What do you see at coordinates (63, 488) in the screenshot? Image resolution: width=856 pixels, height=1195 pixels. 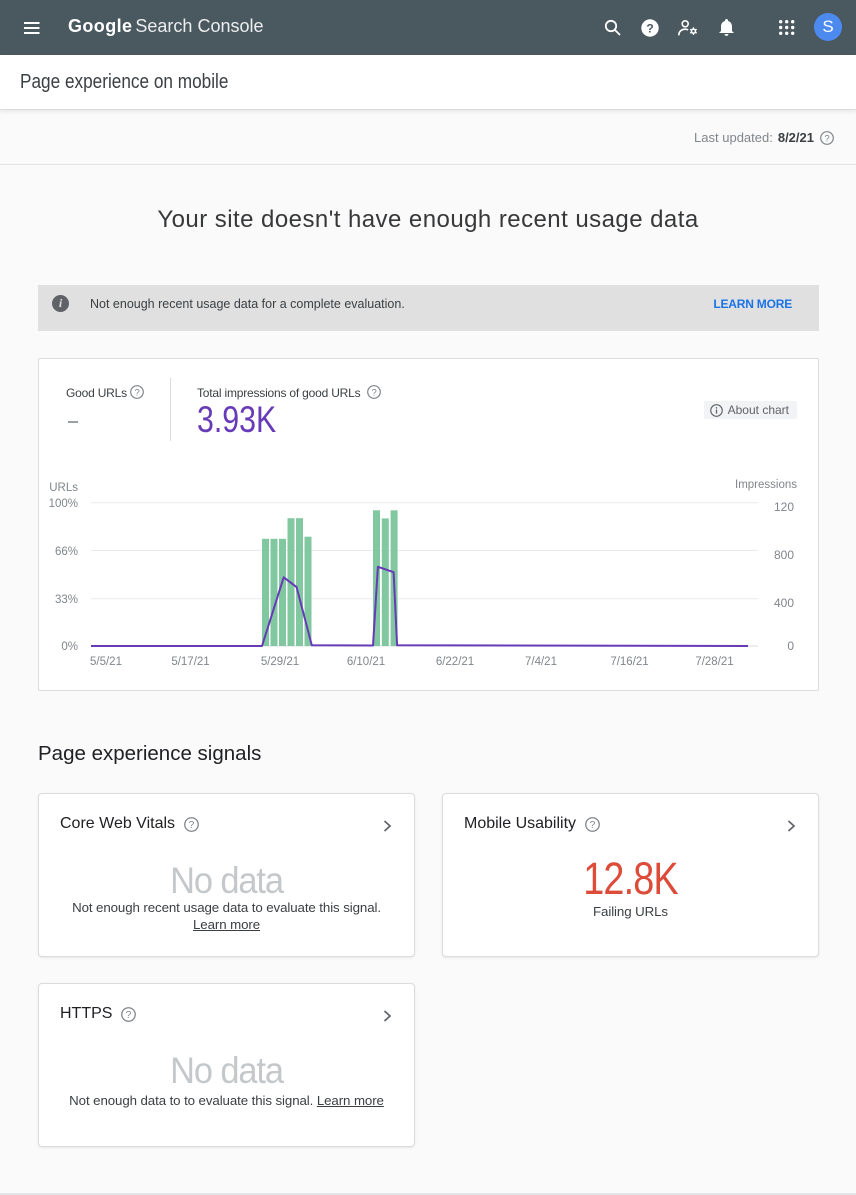 I see `svg-text: URLs` at bounding box center [63, 488].